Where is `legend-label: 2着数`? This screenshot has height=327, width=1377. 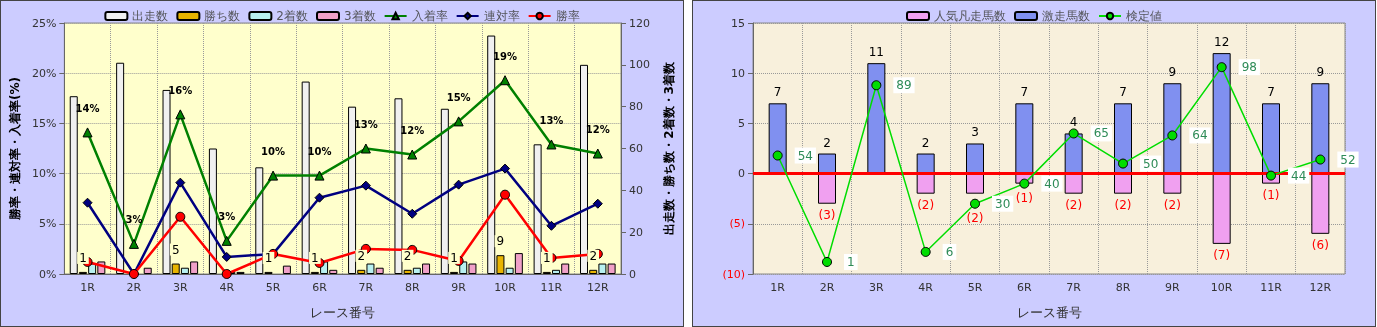
legend-label: 2着数 is located at coordinates (292, 16).